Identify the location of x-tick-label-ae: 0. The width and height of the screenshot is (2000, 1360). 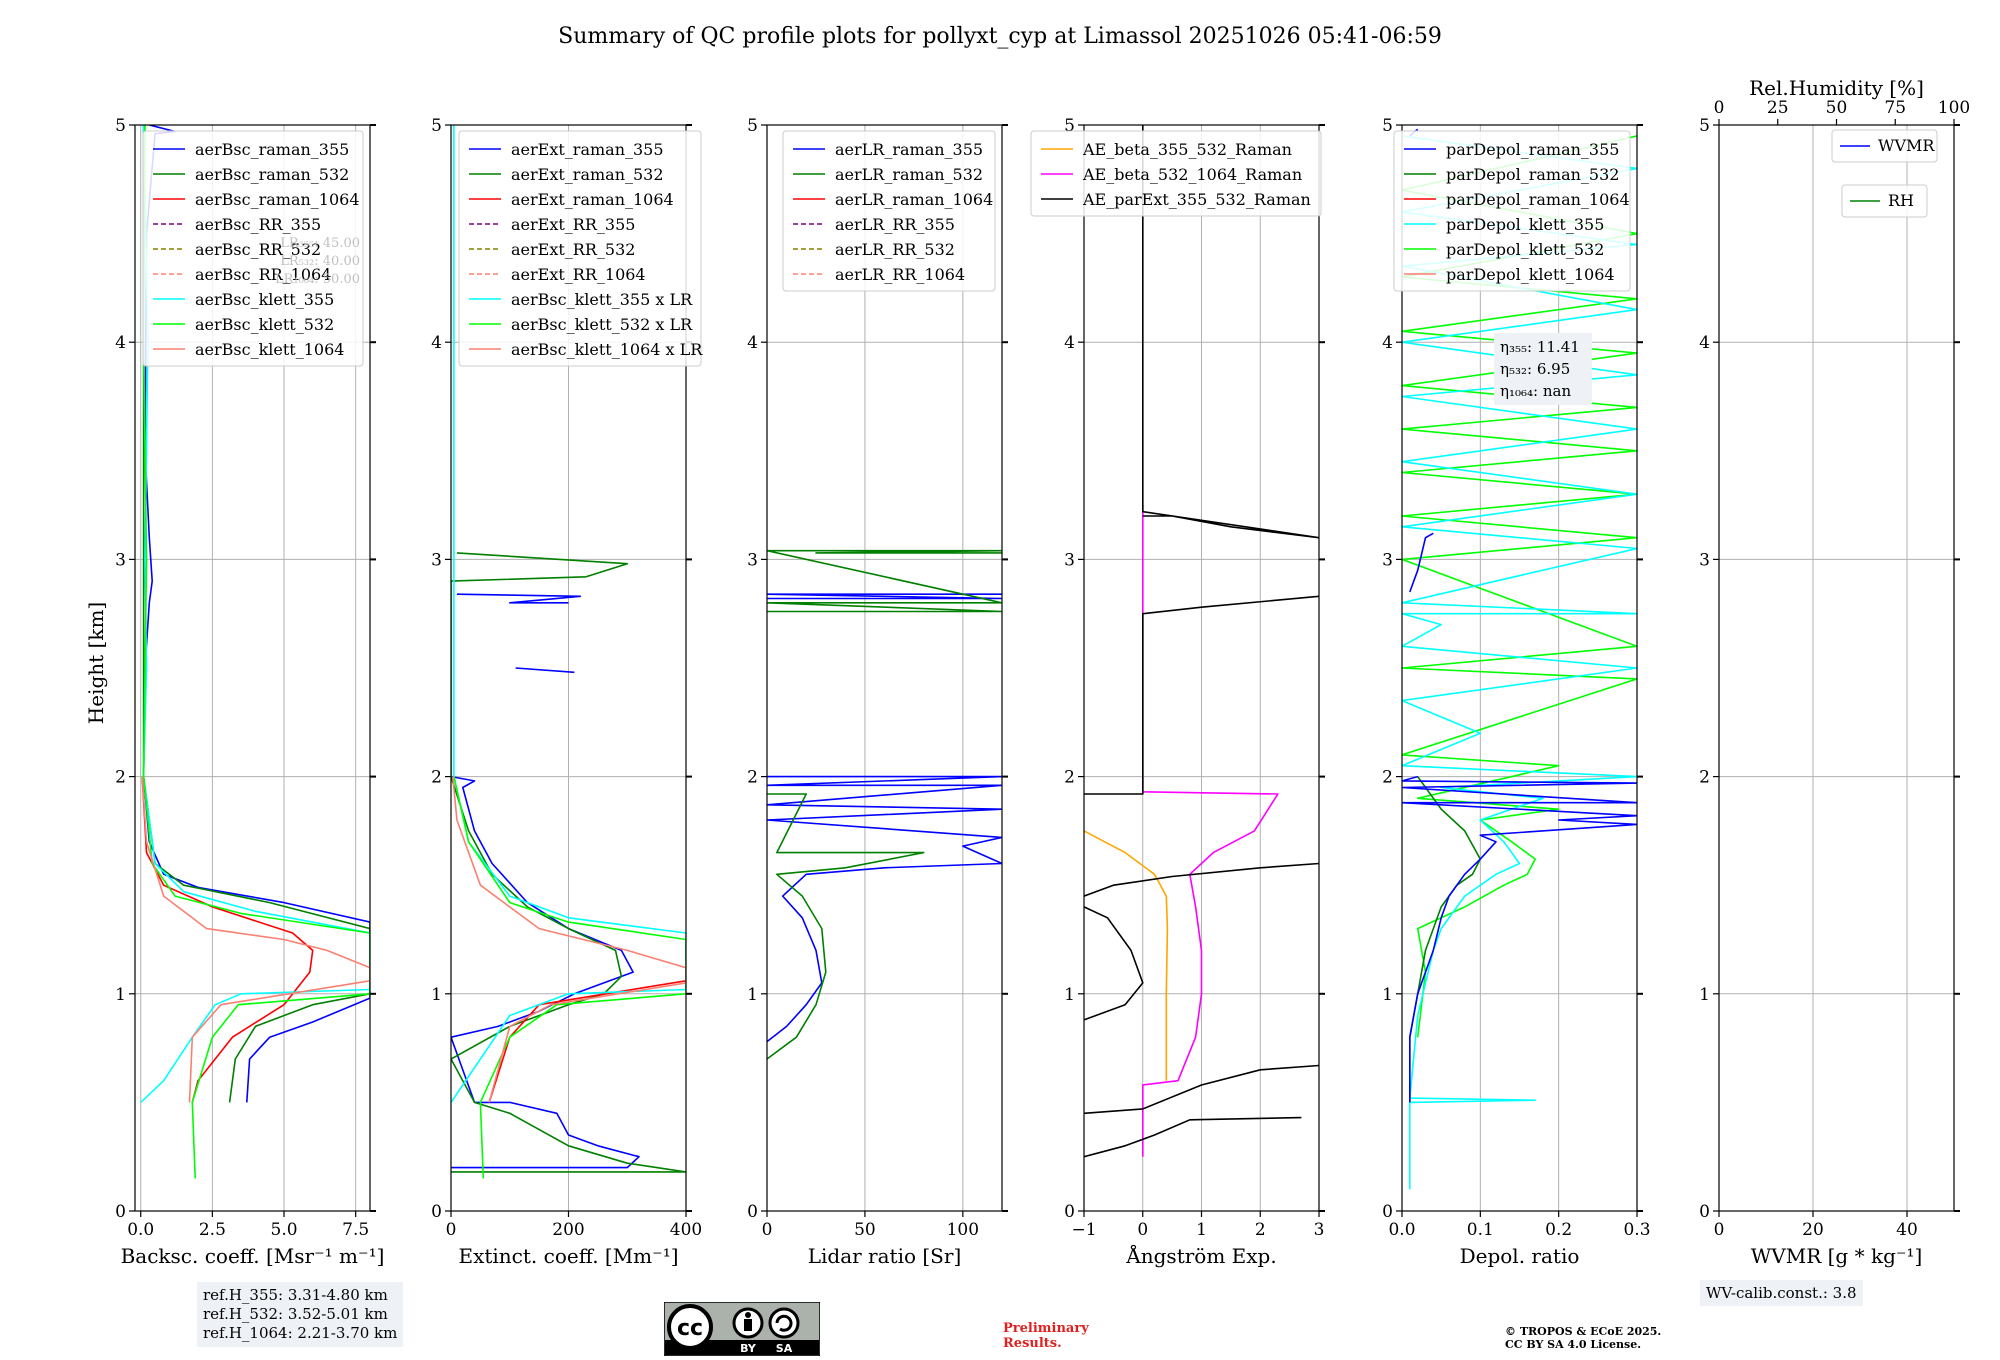
(1142, 1230).